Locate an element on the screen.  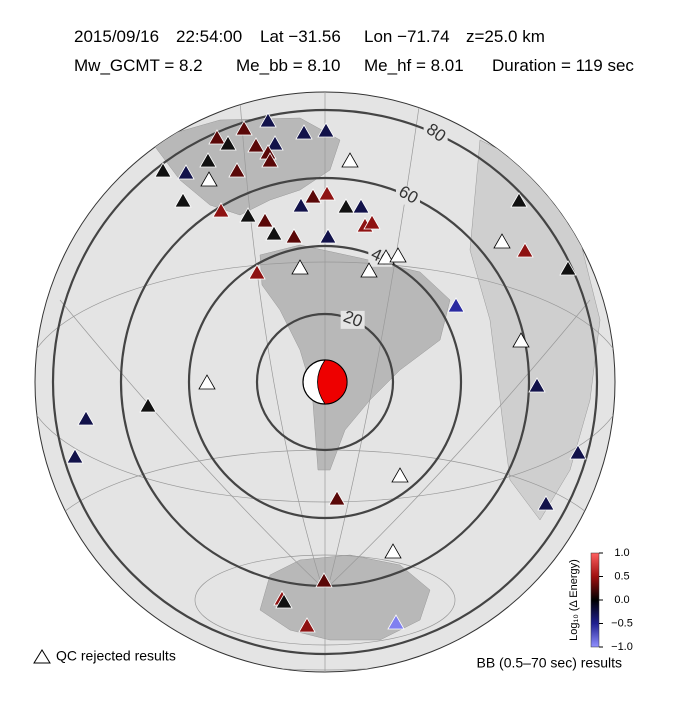
header-item: Me_bb = 8.10 is located at coordinates (288, 65).